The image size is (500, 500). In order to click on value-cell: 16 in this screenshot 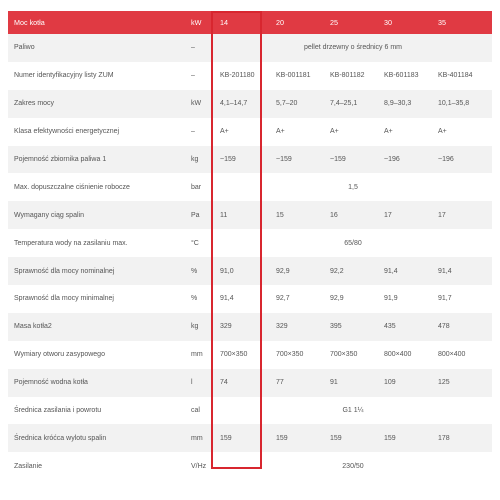, I will do `click(351, 215)`.